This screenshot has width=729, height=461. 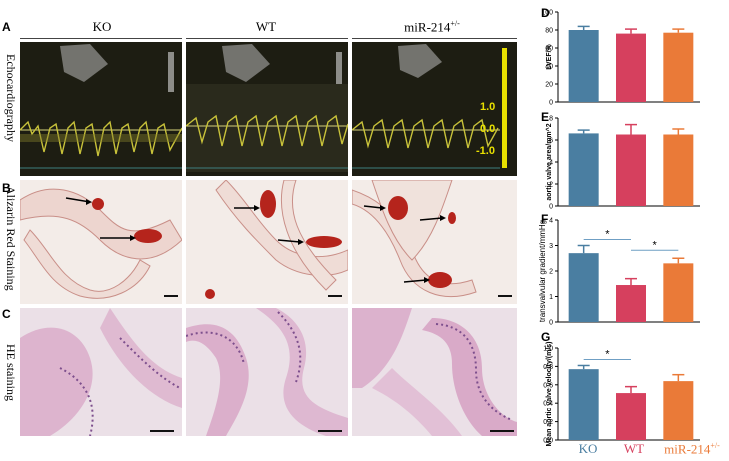 I want to click on y-tick-label-g: 0.2, so click(x=548, y=422).